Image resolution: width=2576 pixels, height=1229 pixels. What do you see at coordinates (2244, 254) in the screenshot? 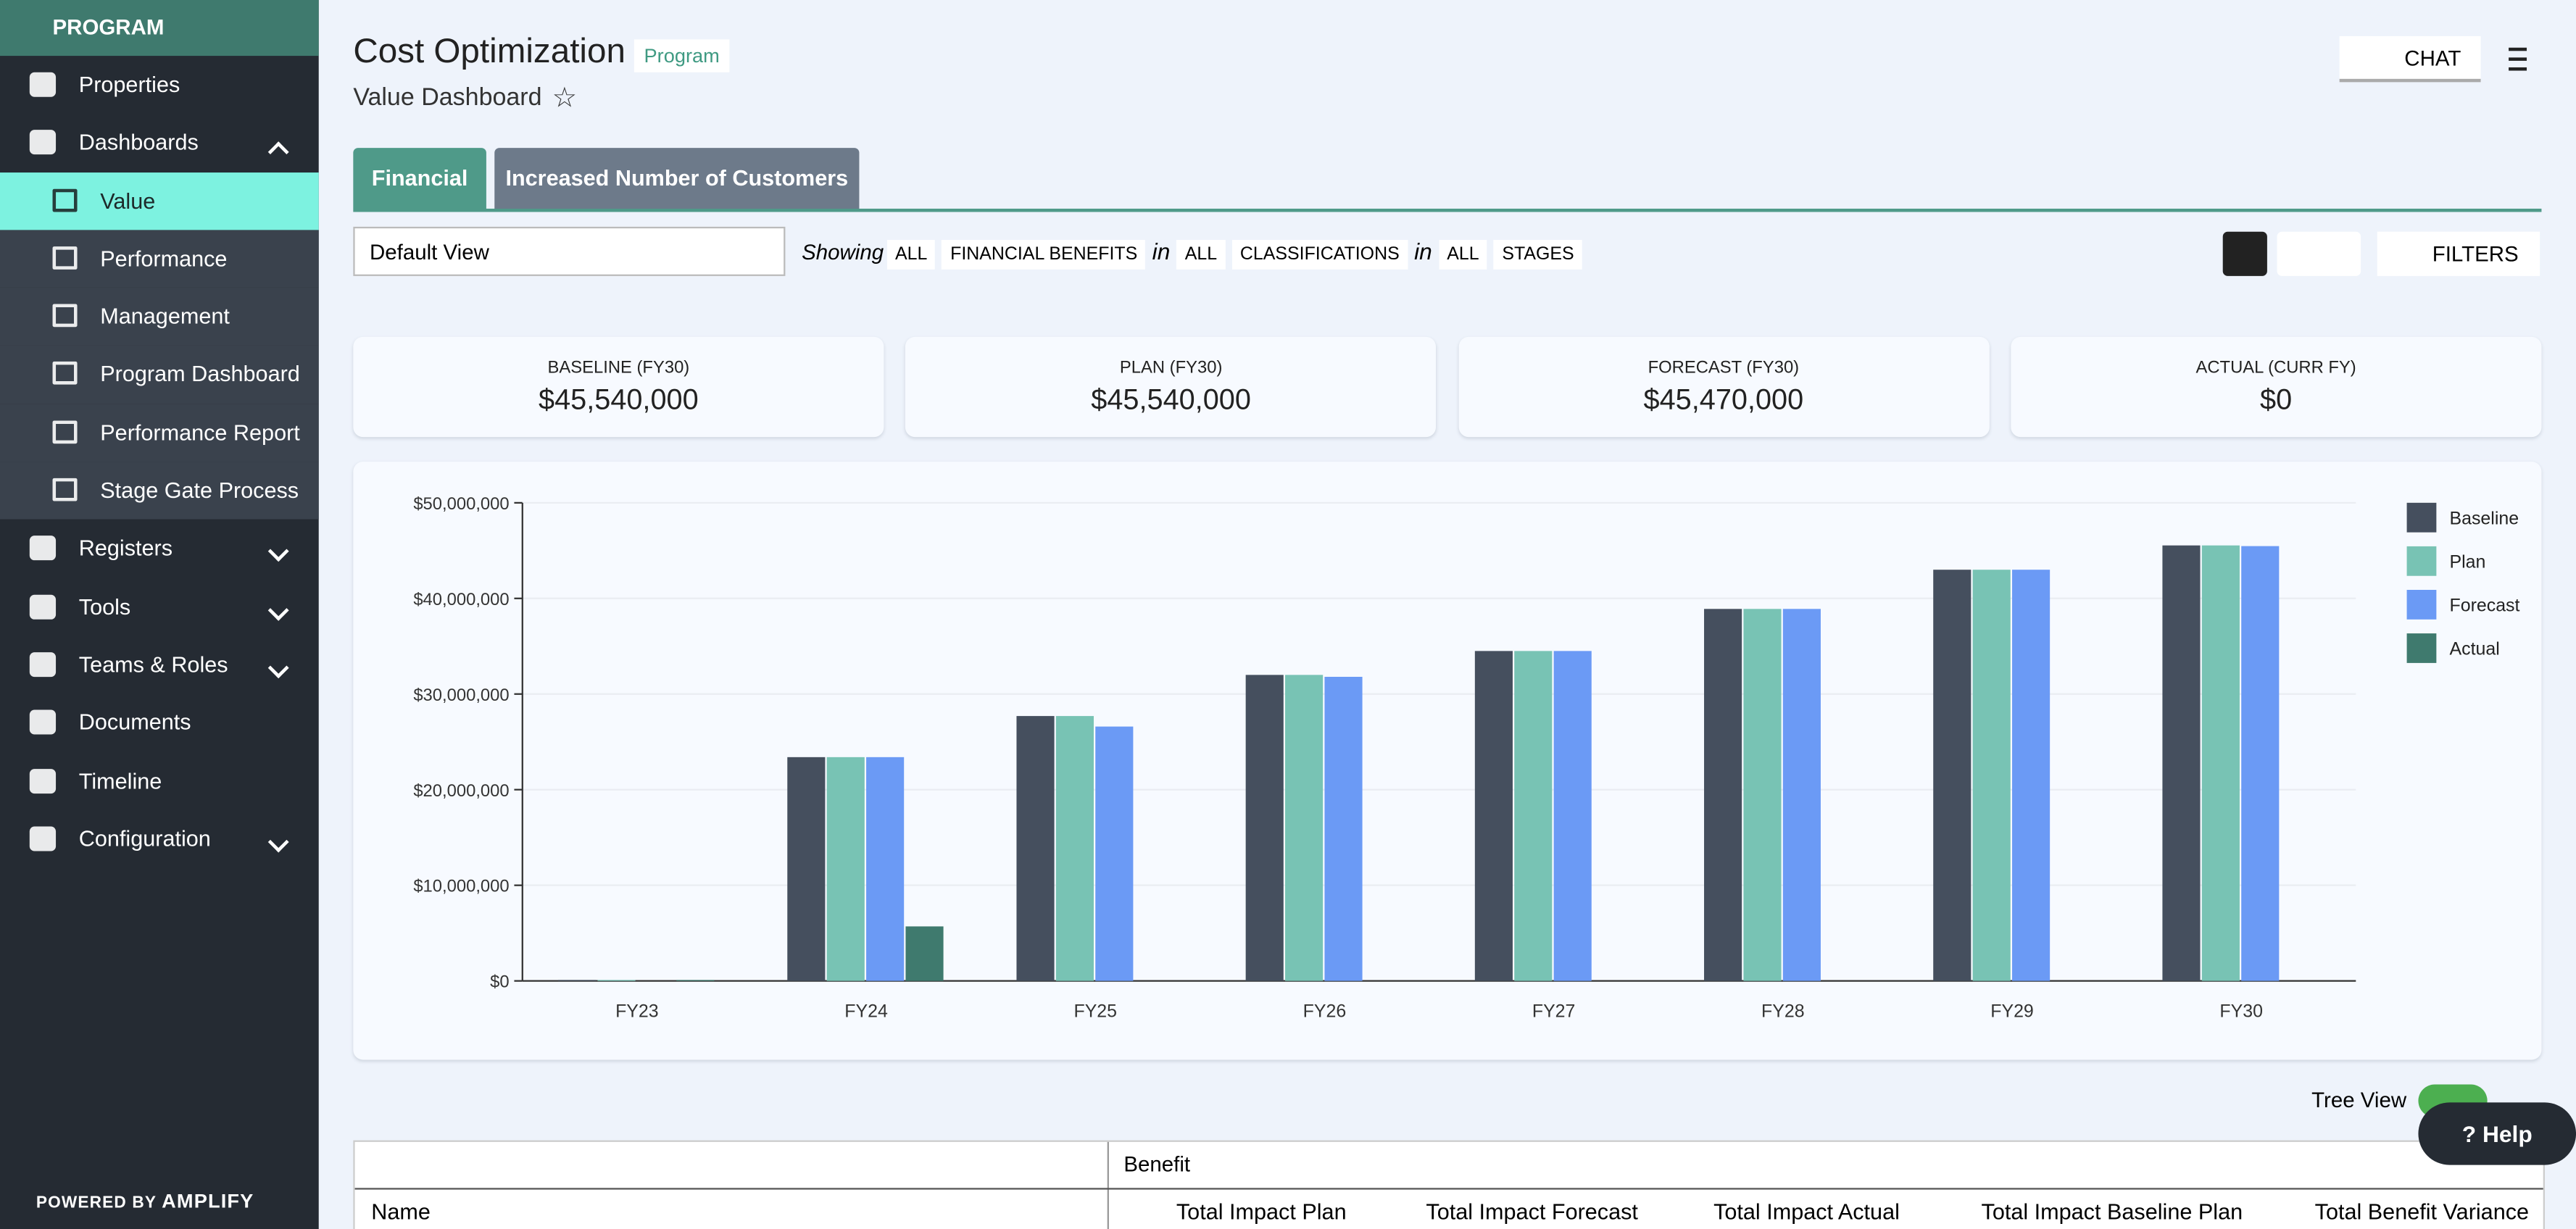
I see `pin-button` at bounding box center [2244, 254].